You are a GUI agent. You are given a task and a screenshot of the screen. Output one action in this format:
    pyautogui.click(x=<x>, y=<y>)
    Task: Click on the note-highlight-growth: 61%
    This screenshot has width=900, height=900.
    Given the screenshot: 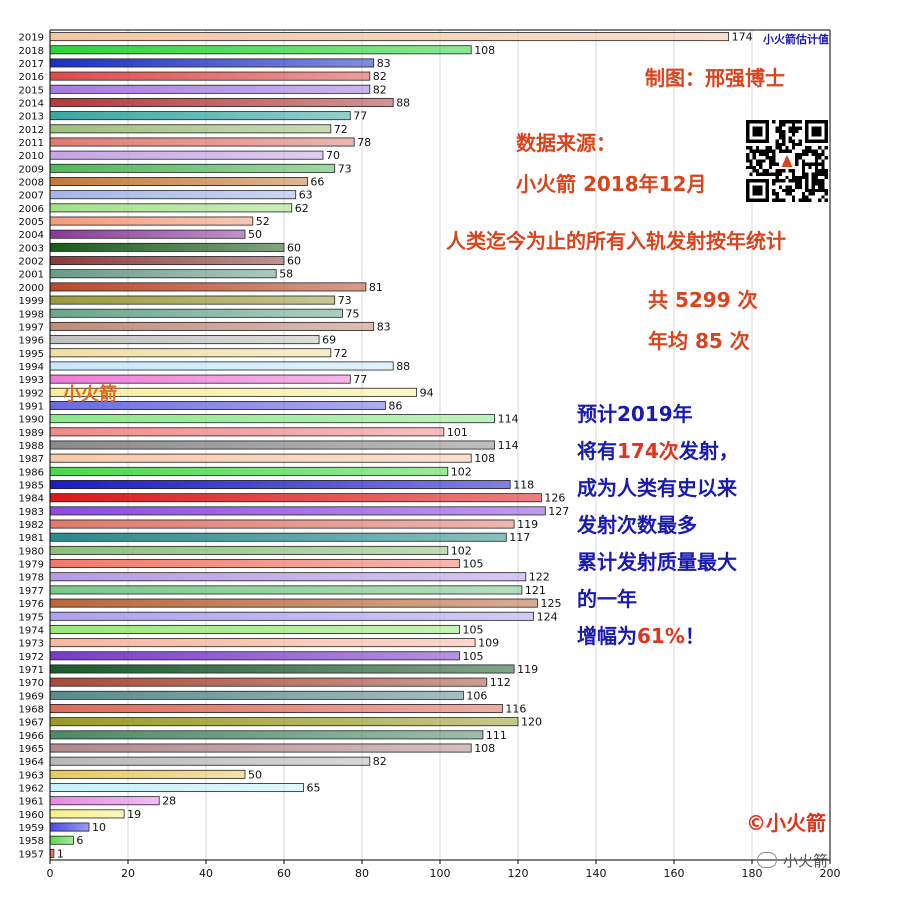 What is the action you would take?
    pyautogui.click(x=661, y=636)
    